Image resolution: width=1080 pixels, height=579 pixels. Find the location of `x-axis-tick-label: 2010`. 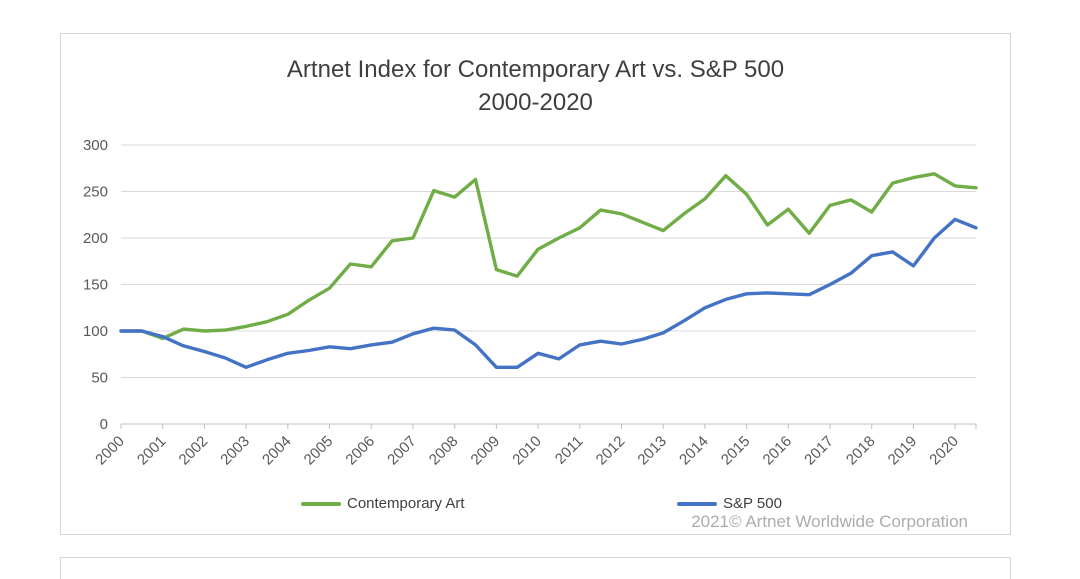

x-axis-tick-label: 2010 is located at coordinates (527, 451).